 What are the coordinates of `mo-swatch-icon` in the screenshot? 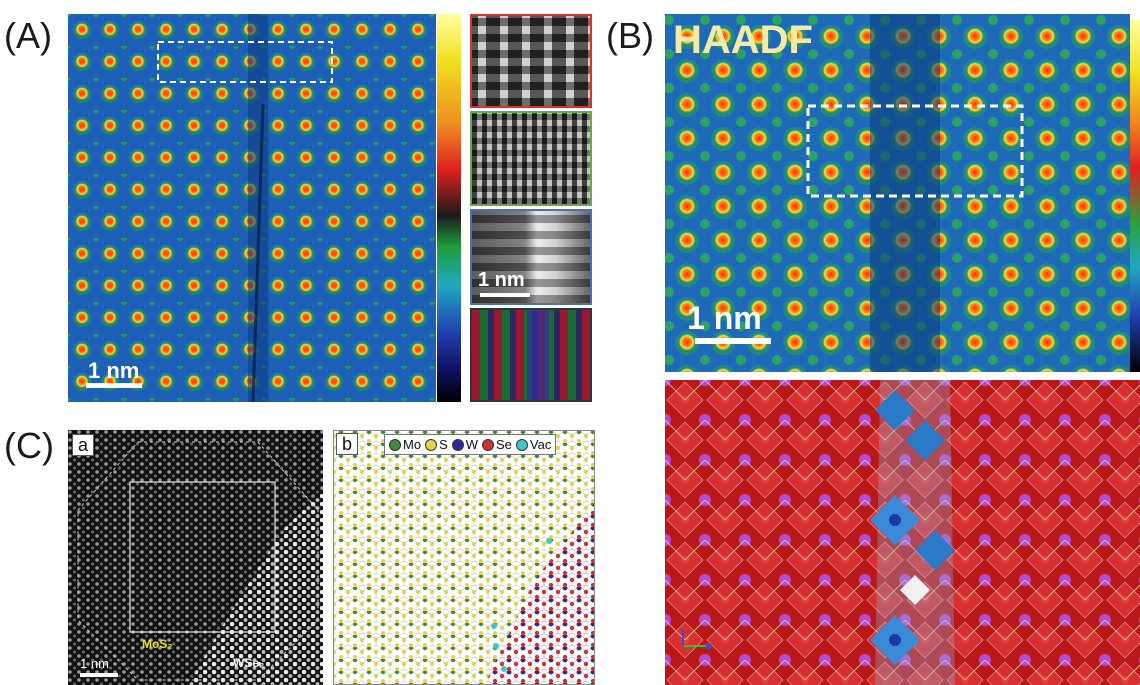 It's located at (395, 444).